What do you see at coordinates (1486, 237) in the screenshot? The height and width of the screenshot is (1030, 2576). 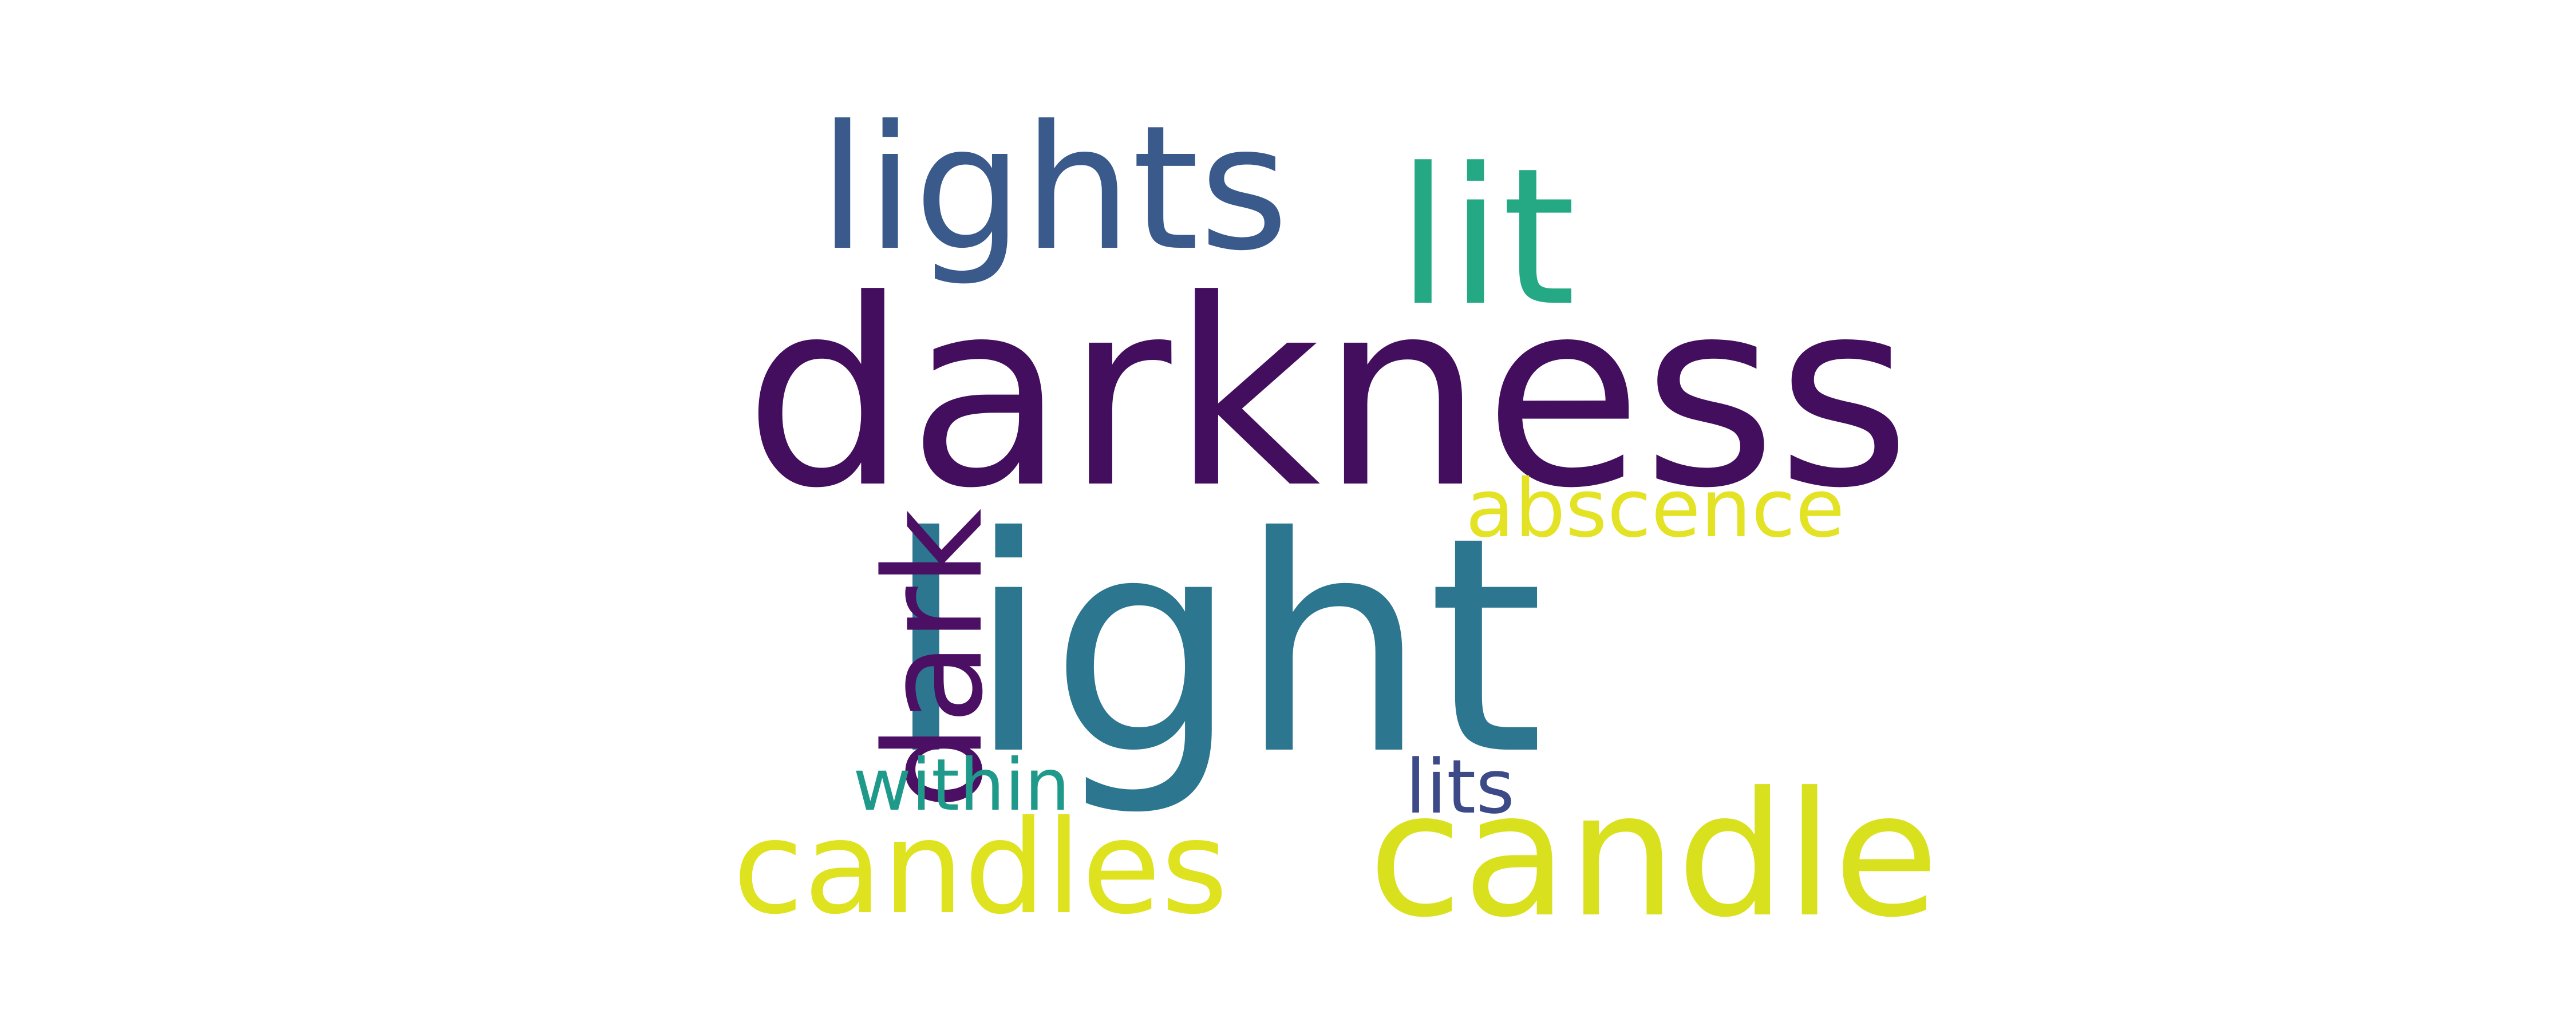 I see `word-lit: lit` at bounding box center [1486, 237].